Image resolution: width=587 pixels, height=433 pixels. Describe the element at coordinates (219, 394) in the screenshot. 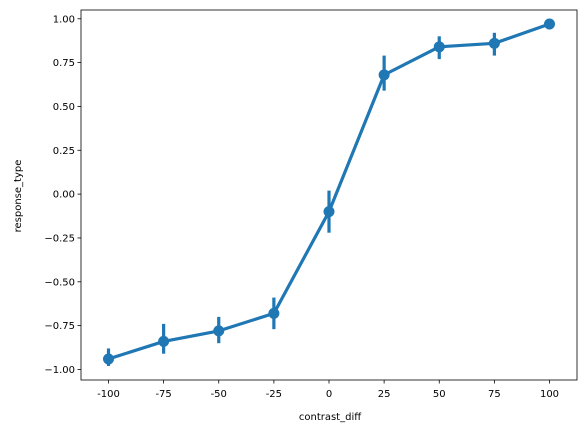

I see `x-tick-label: -50` at that location.